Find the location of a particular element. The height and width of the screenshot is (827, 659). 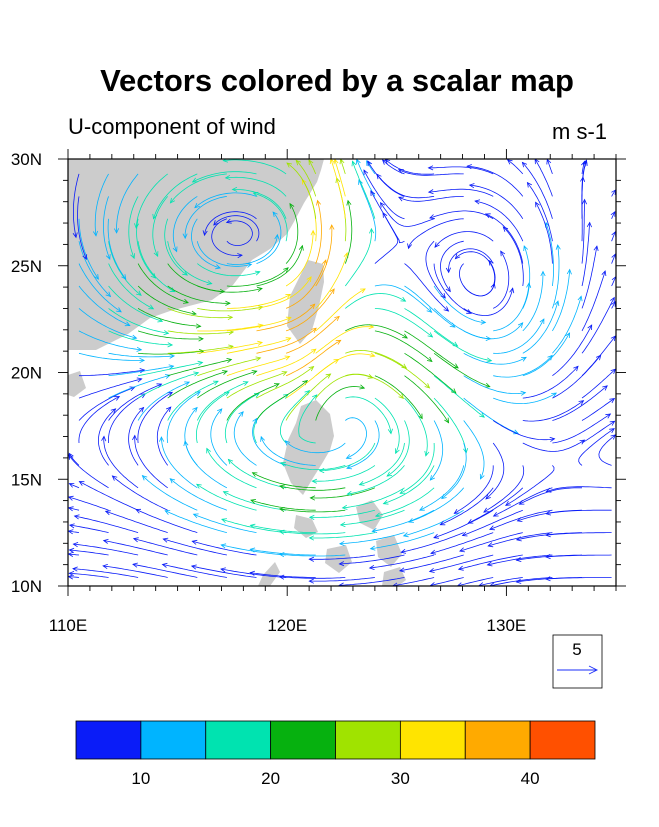

colorbar-label: 20 is located at coordinates (270, 778).